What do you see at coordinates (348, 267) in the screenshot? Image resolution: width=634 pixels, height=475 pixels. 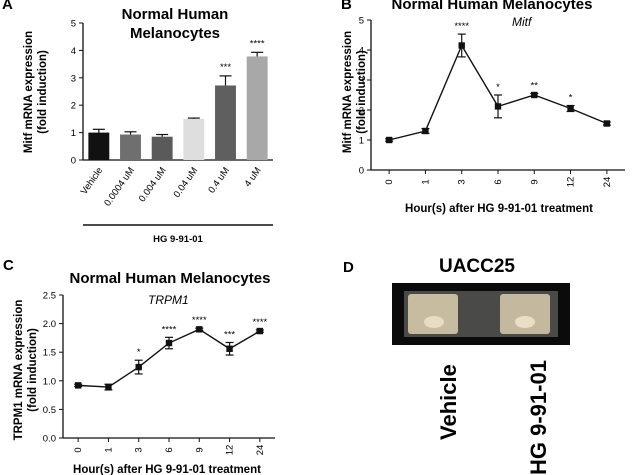 I see `panel-letter-d: D` at bounding box center [348, 267].